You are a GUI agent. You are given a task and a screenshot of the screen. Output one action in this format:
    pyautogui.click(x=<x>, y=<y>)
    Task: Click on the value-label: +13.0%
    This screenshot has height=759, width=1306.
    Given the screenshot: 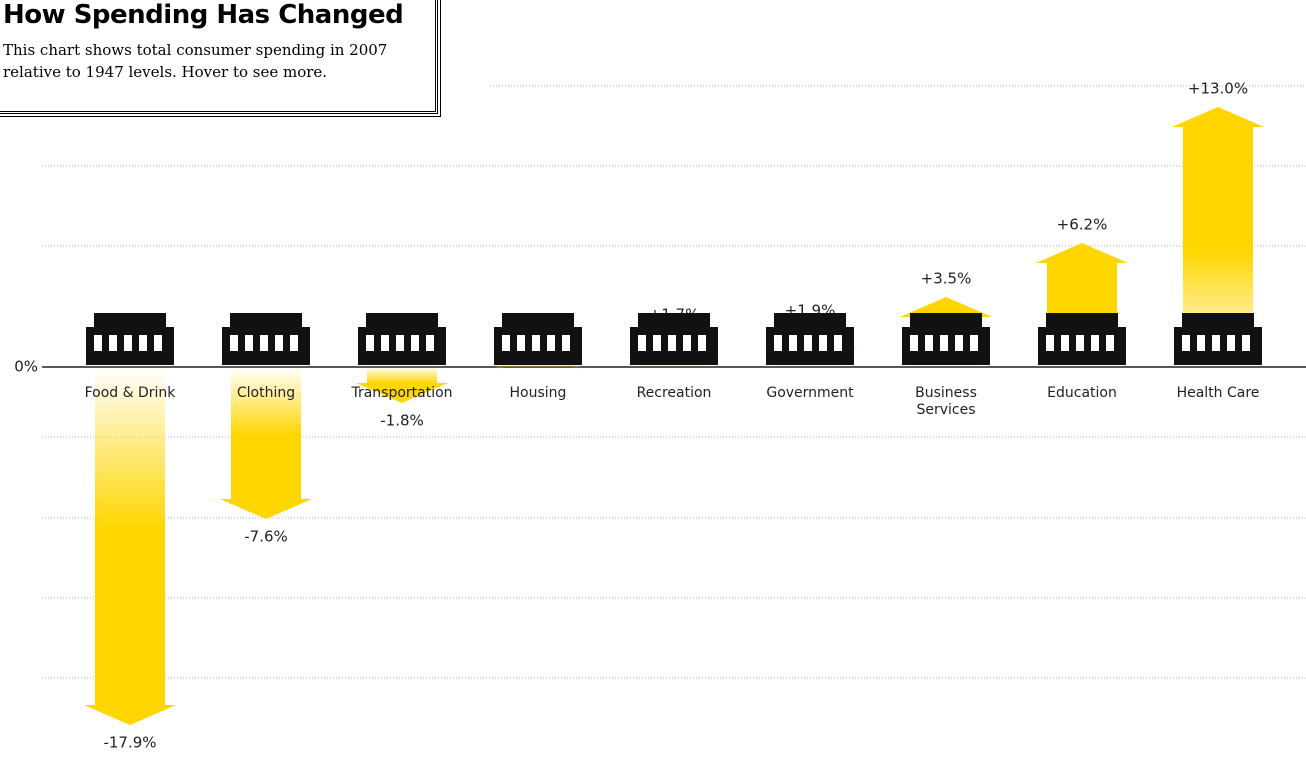 What is the action you would take?
    pyautogui.click(x=1218, y=89)
    